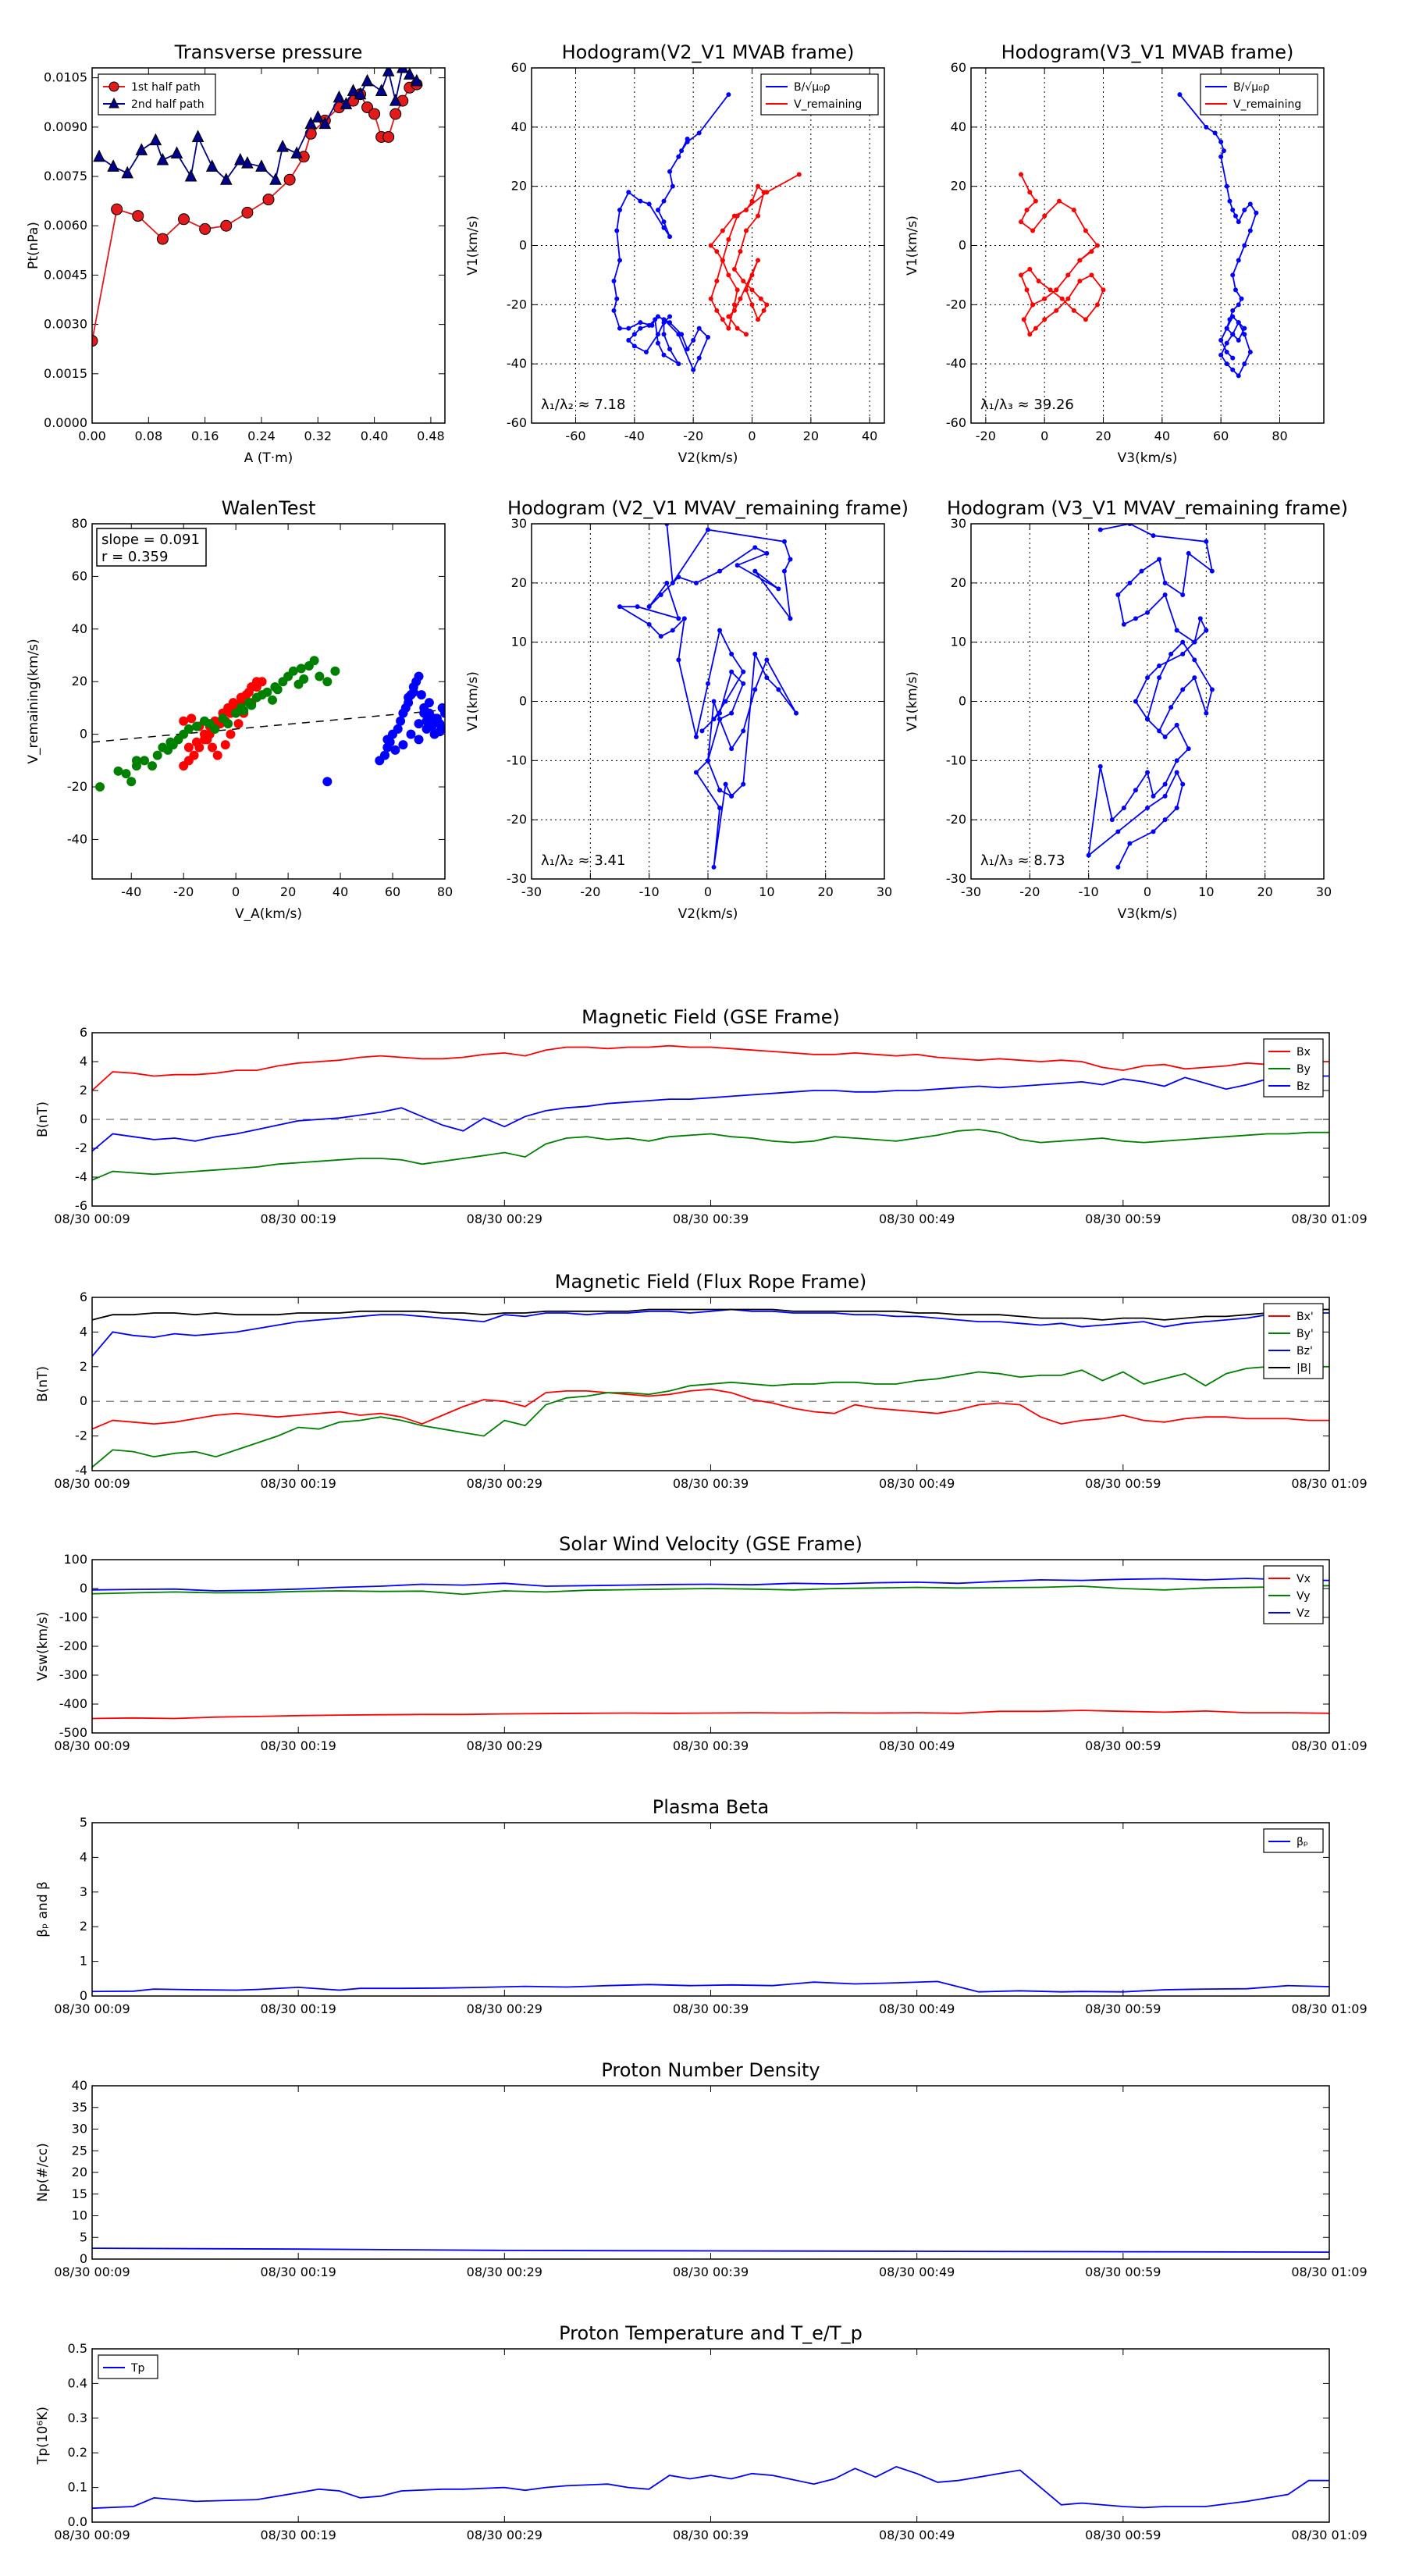  What do you see at coordinates (1324, 891) in the screenshot?
I see `x-tick-label: 30` at bounding box center [1324, 891].